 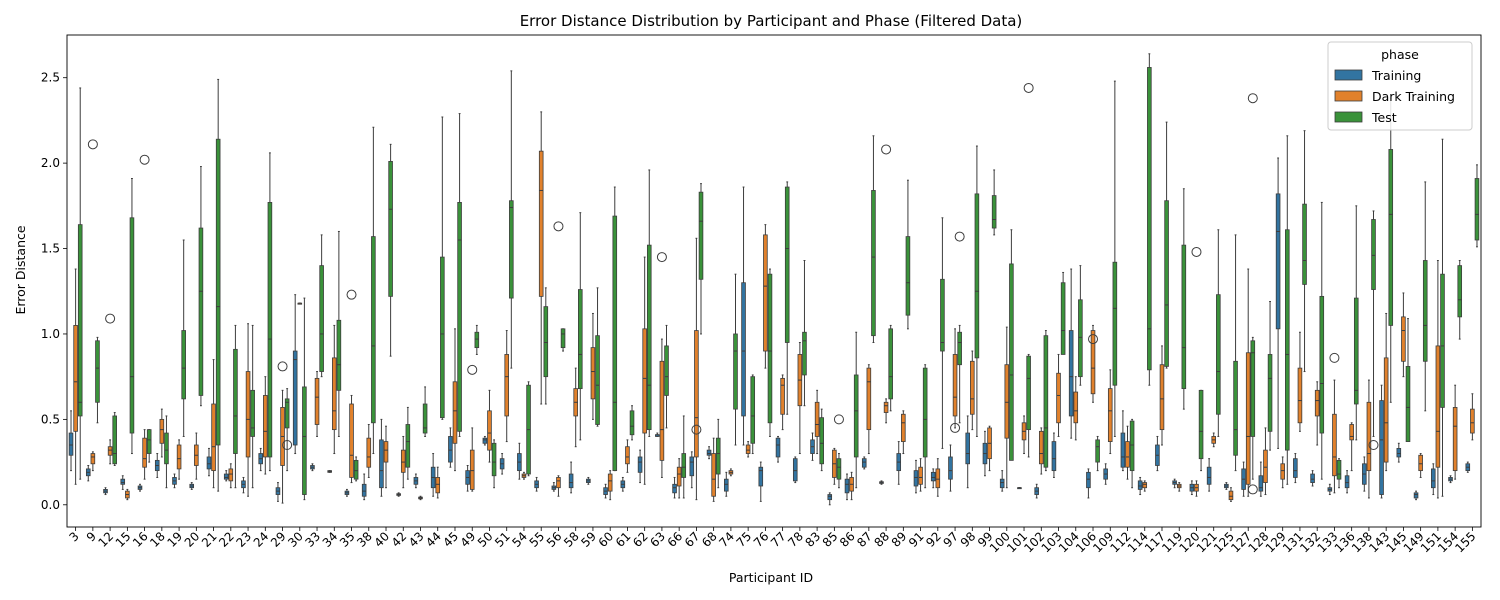 What do you see at coordinates (50, 78) in the screenshot?
I see `y-tick-label: 2.5` at bounding box center [50, 78].